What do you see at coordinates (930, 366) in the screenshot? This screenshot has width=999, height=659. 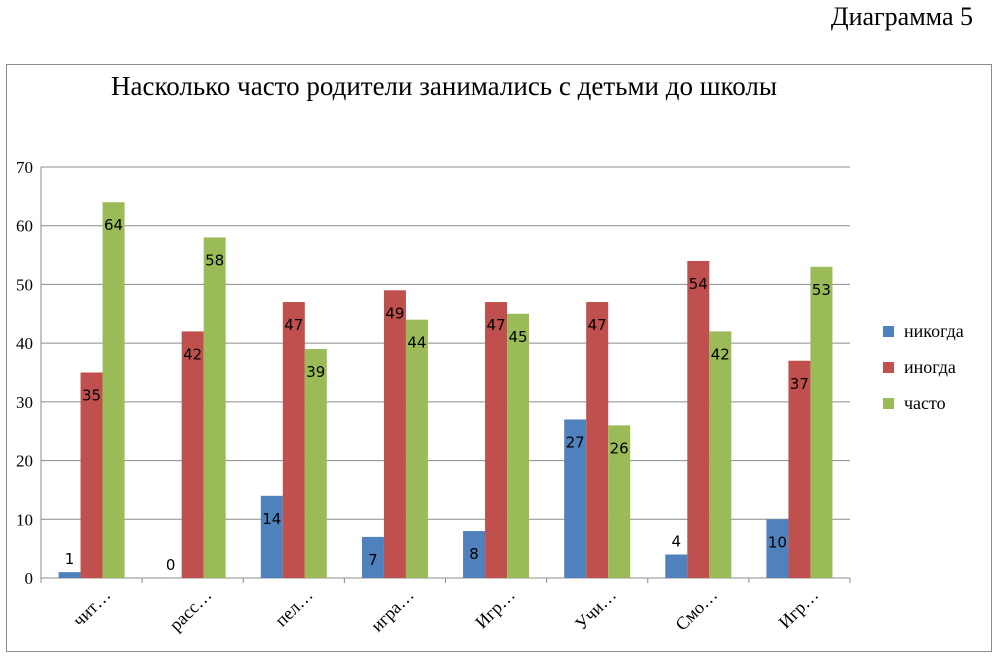 I see `legend-label: иногда` at bounding box center [930, 366].